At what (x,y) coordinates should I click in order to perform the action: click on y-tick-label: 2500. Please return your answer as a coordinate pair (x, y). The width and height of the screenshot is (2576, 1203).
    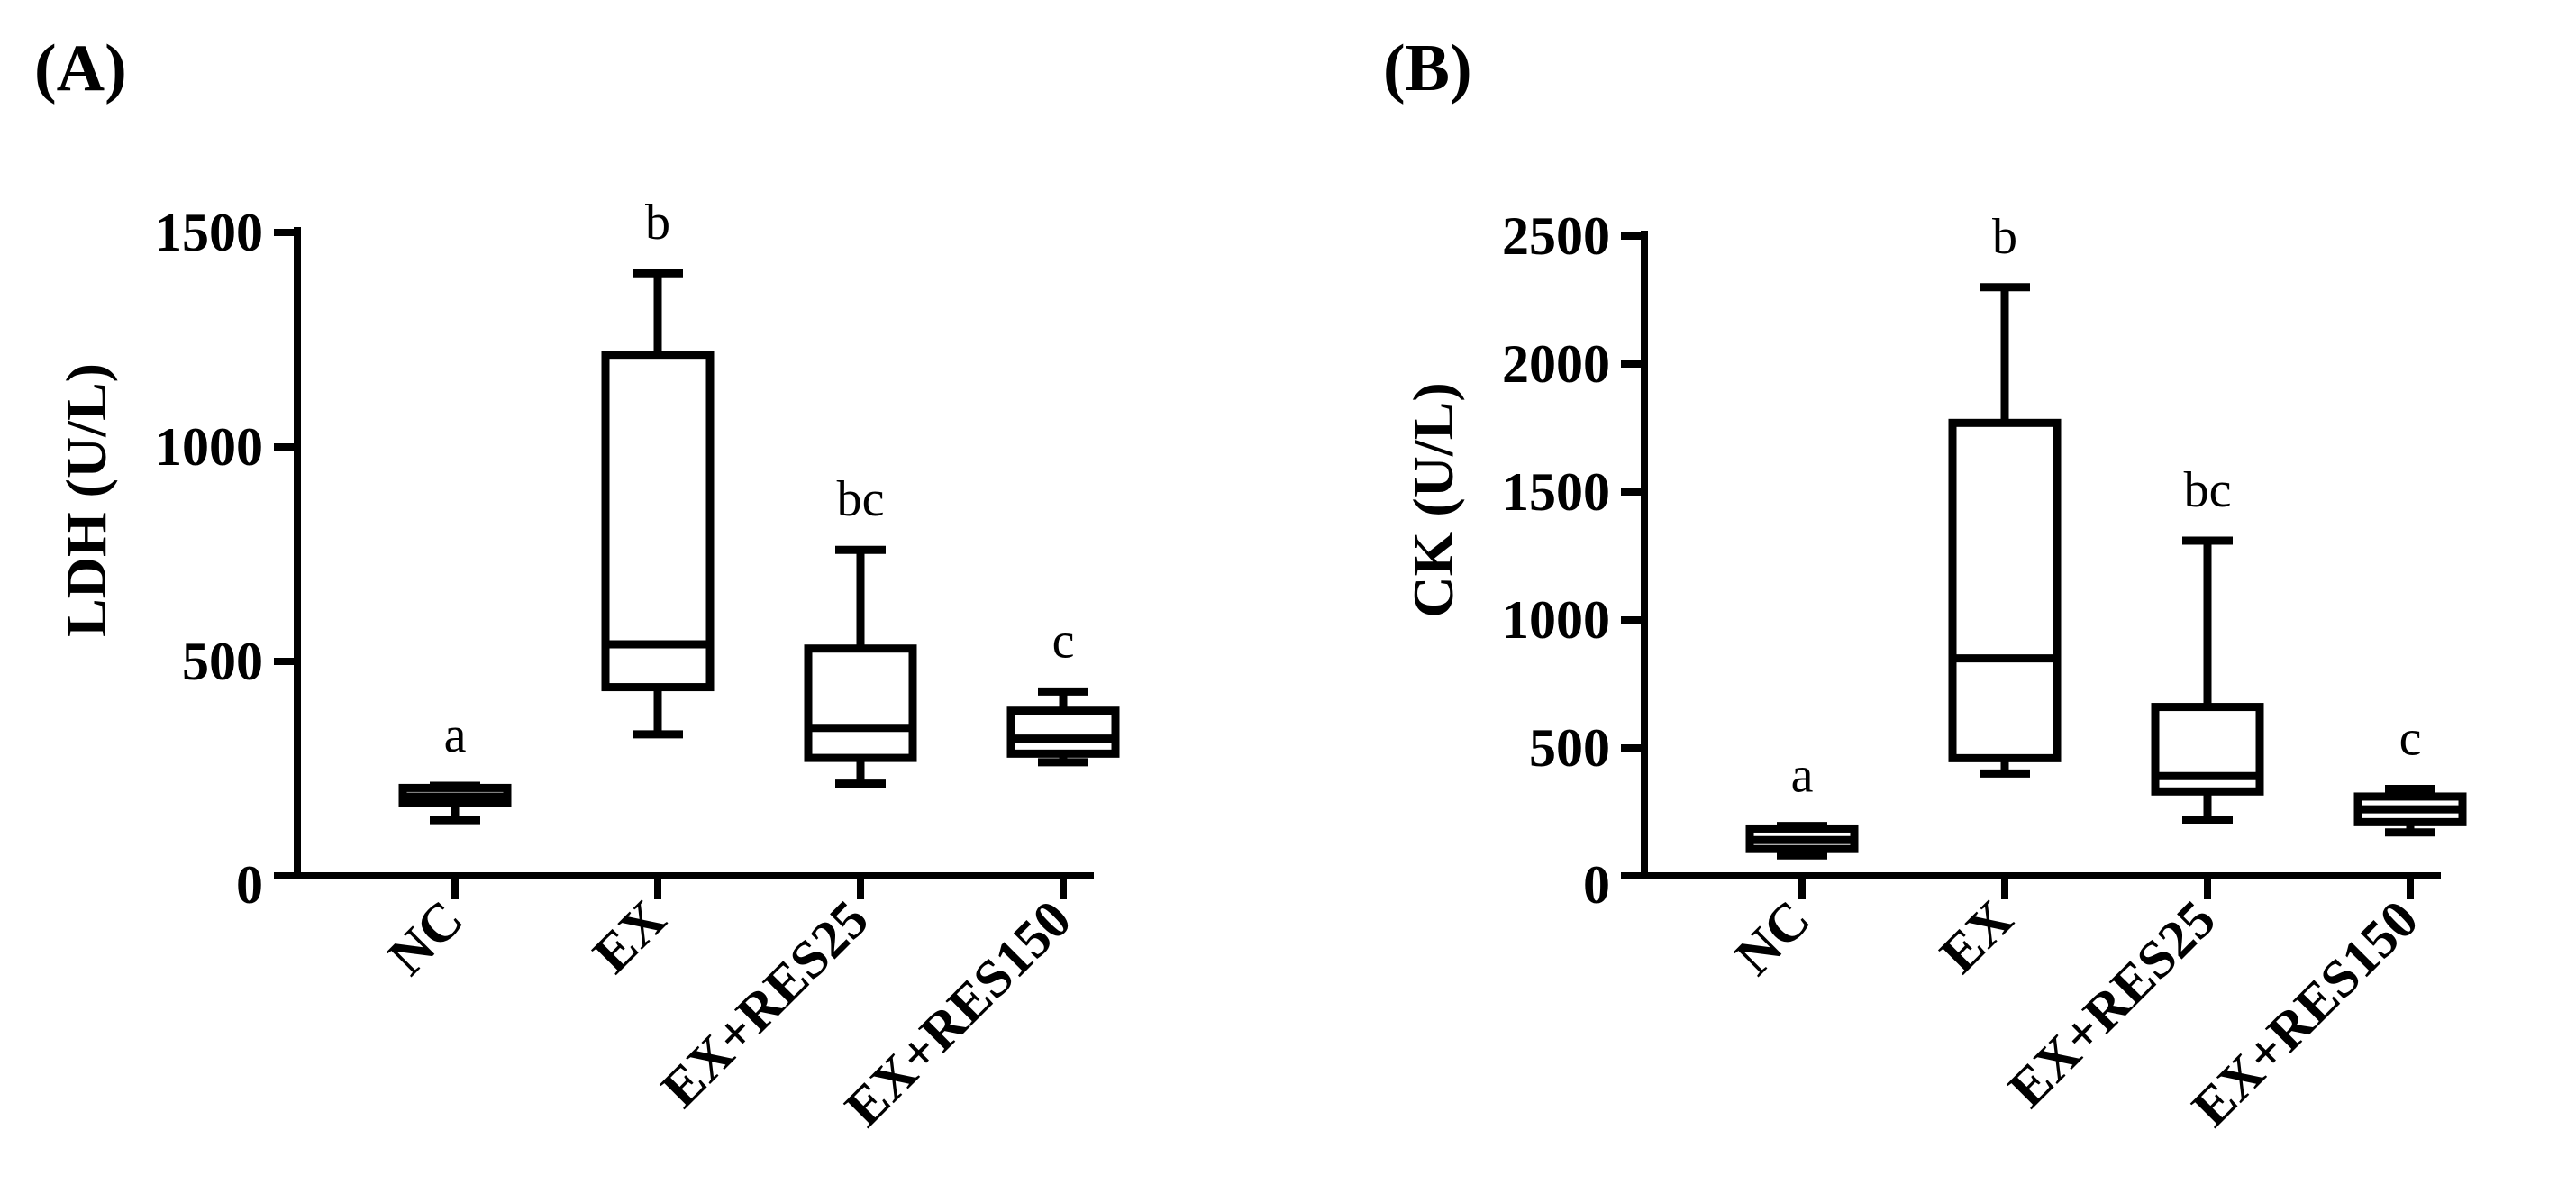
    Looking at the image, I should click on (1556, 236).